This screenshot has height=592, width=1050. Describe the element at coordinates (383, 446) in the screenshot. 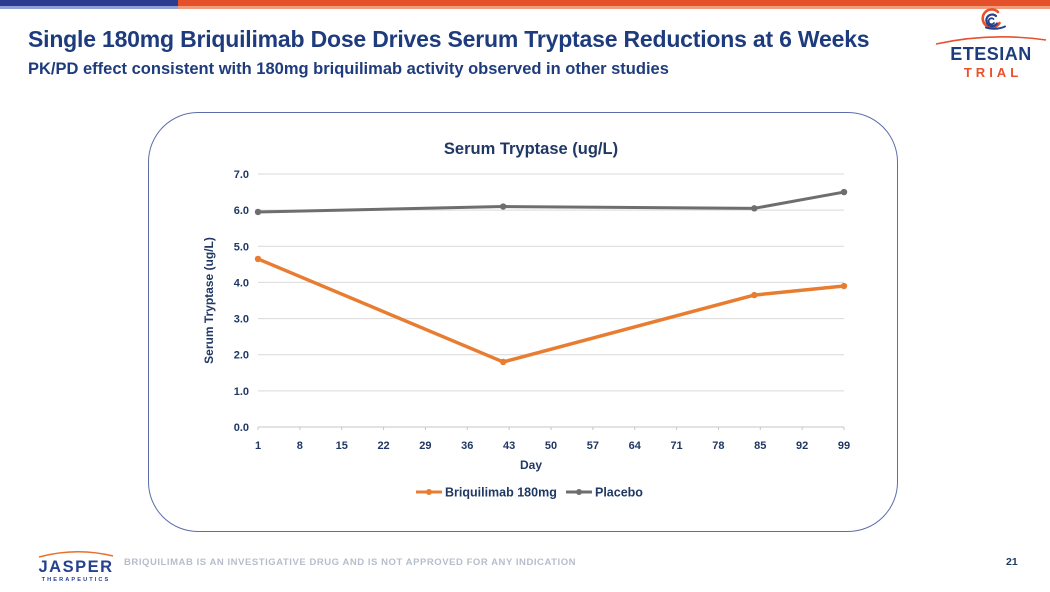

I see `x-tick-label: 22` at that location.